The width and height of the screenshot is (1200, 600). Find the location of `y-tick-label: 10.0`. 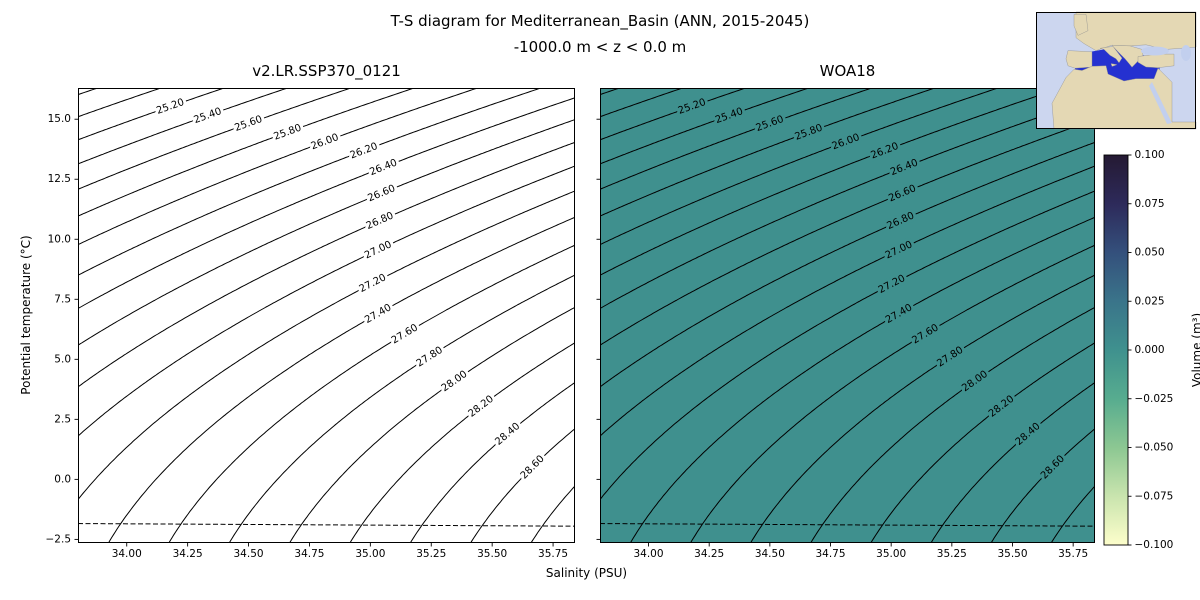

y-tick-label: 10.0 is located at coordinates (59, 239).